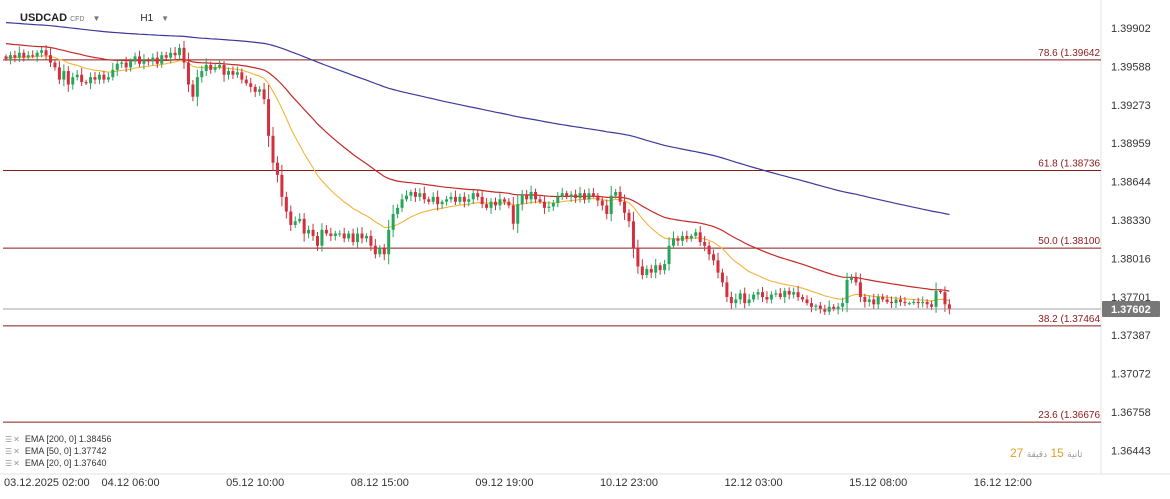 Image resolution: width=1170 pixels, height=499 pixels. I want to click on legend-ema-20: ☰✕ EMA [20, 0] 1.37640, so click(58, 463).